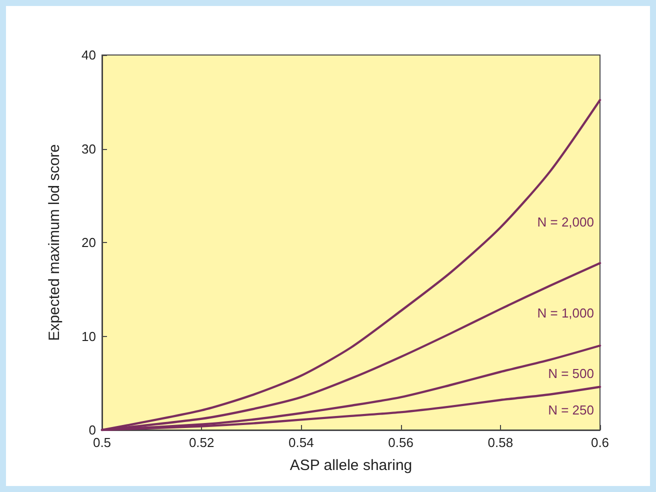 Image resolution: width=656 pixels, height=492 pixels. I want to click on x-axis-title: ASP allele sharing, so click(351, 465).